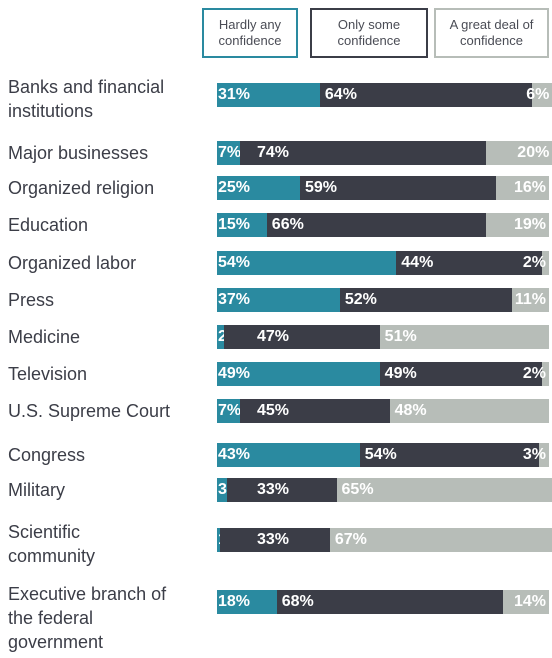 The width and height of the screenshot is (552, 658). Describe the element at coordinates (350, 539) in the screenshot. I see `value-label: 67%` at that location.